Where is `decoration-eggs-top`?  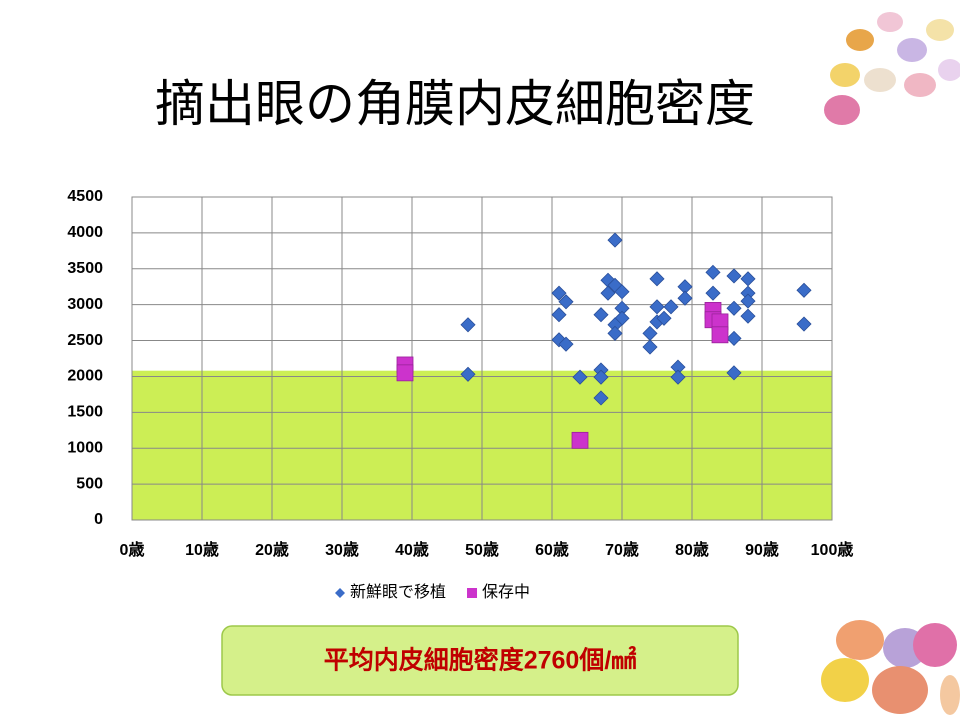 decoration-eggs-top is located at coordinates (892, 68).